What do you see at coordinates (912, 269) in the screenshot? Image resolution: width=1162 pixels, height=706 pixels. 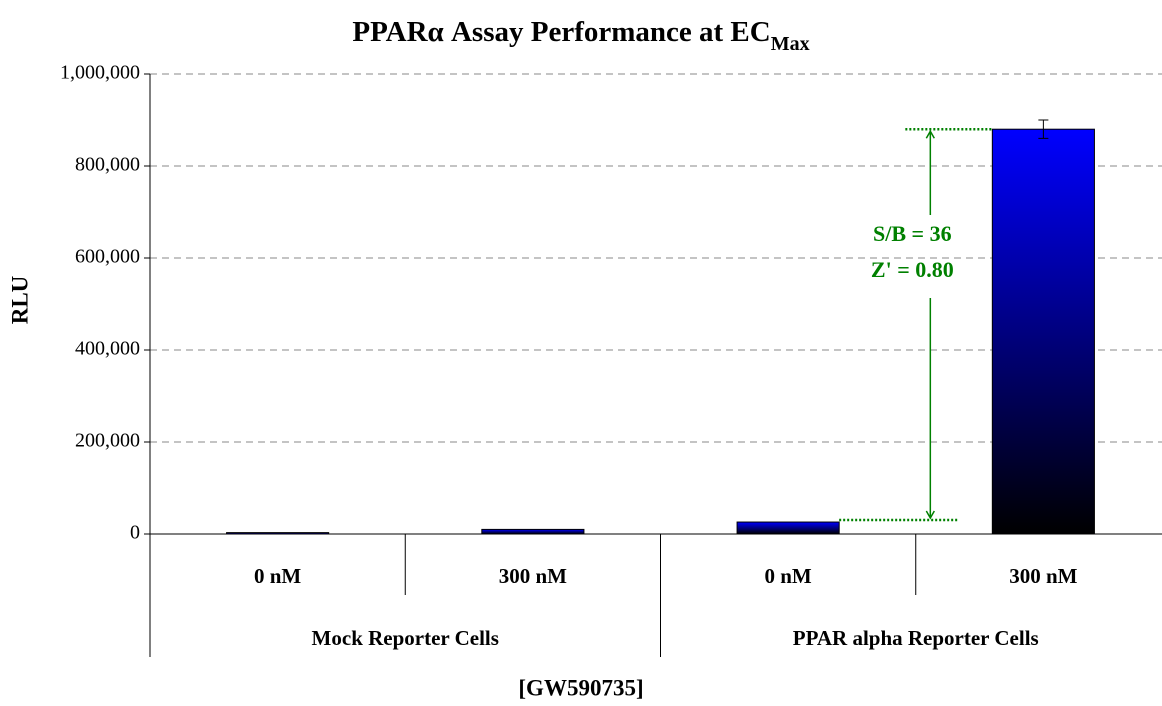 I see `annotation-text: Z' = 0.80` at bounding box center [912, 269].